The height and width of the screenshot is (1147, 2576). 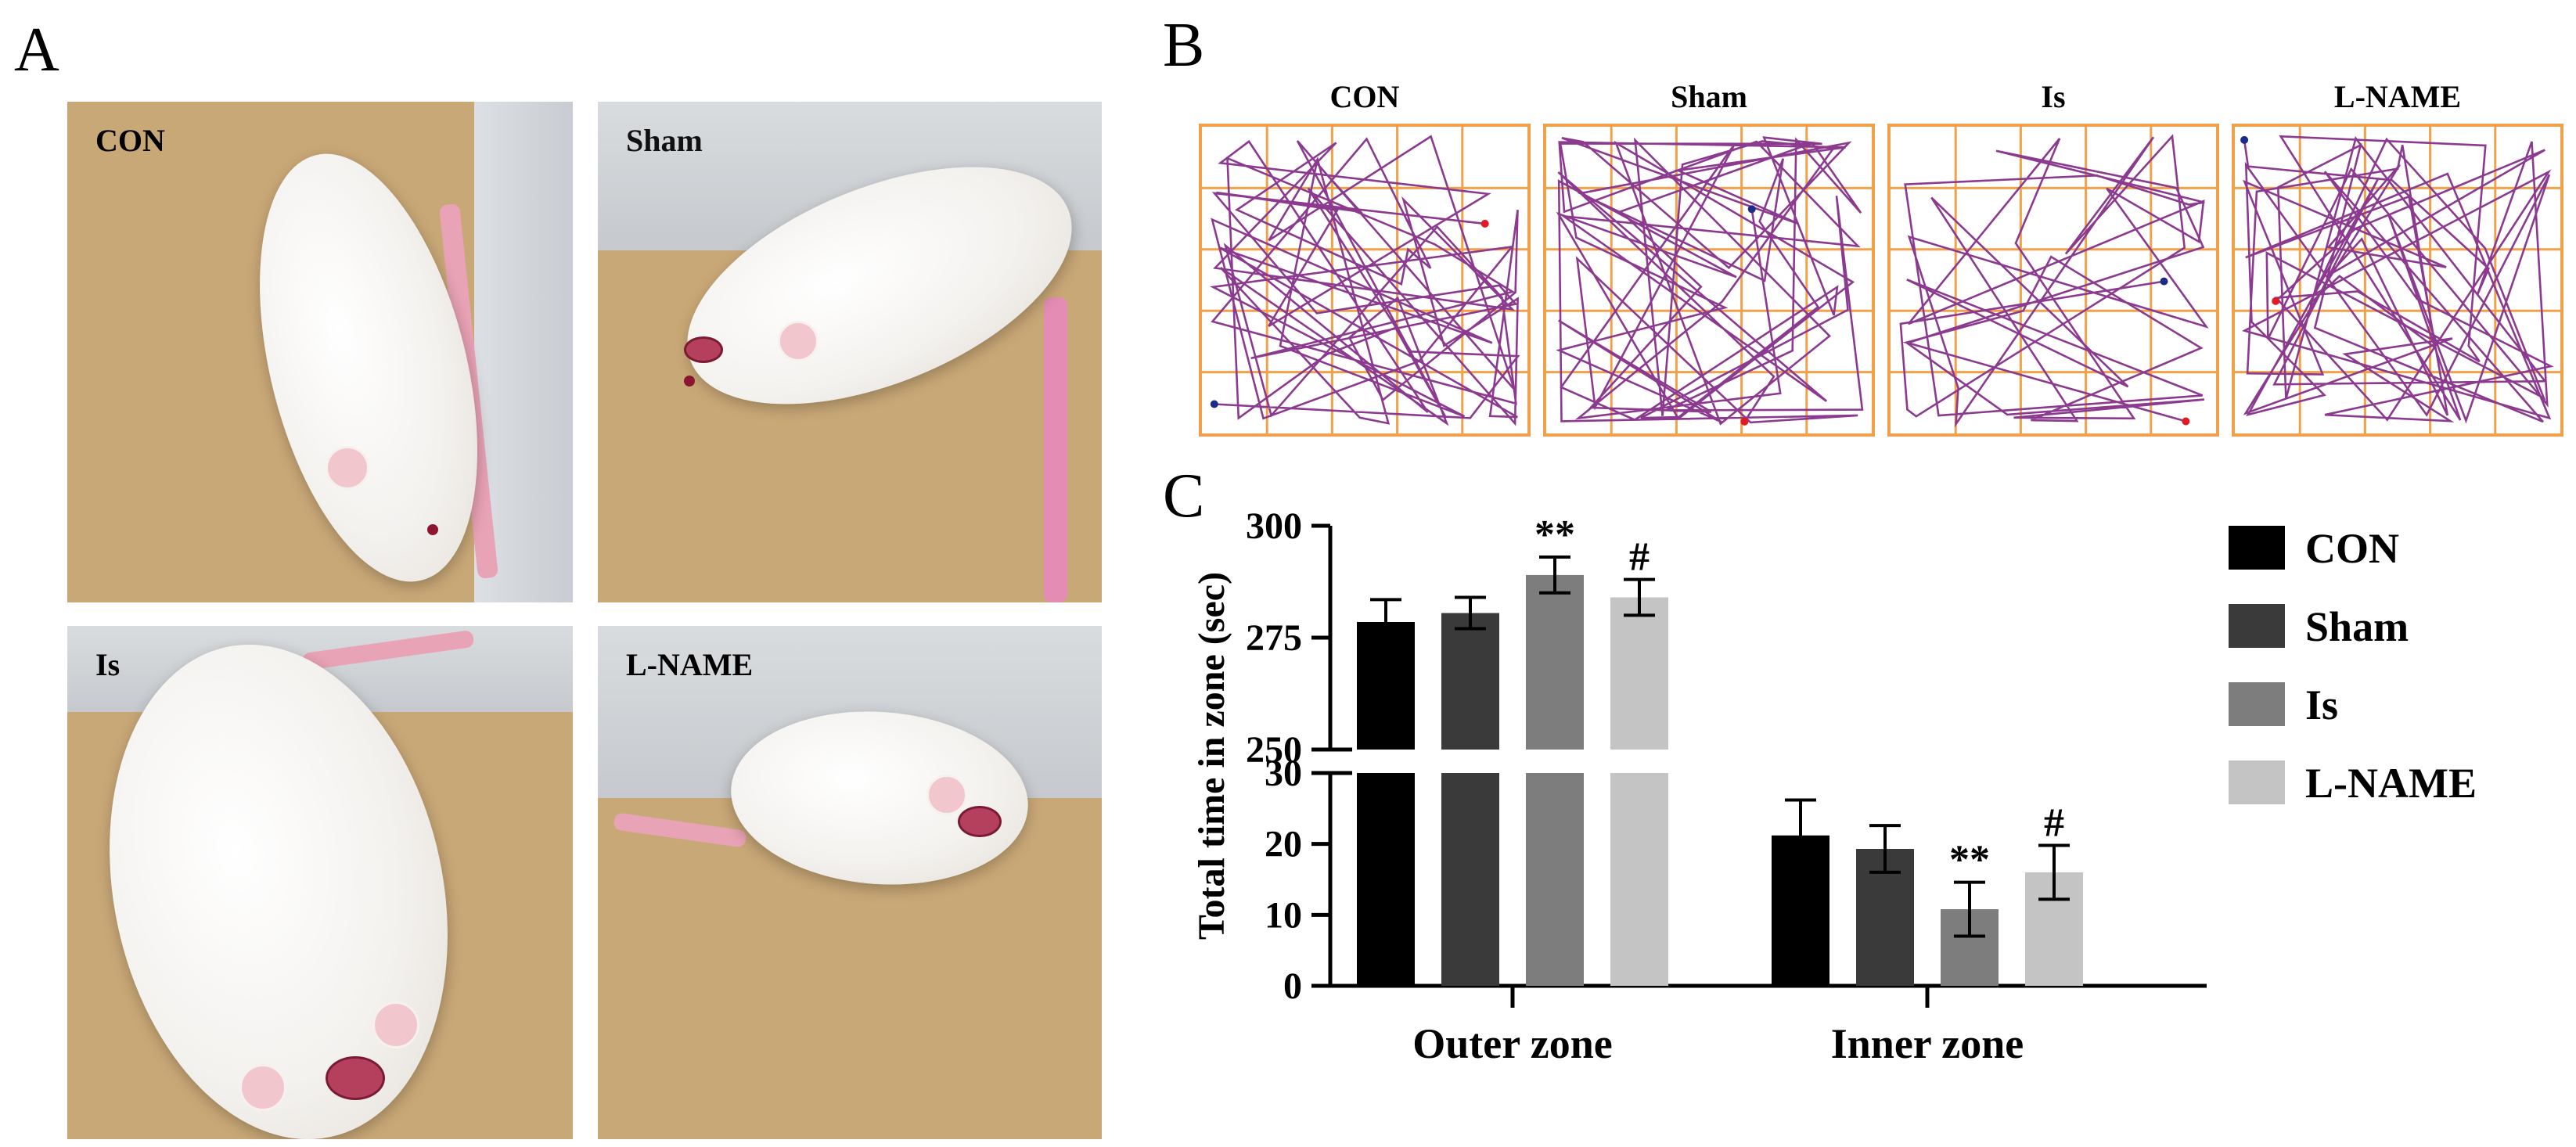 What do you see at coordinates (690, 664) in the screenshot?
I see `photo-label: L-NAME` at bounding box center [690, 664].